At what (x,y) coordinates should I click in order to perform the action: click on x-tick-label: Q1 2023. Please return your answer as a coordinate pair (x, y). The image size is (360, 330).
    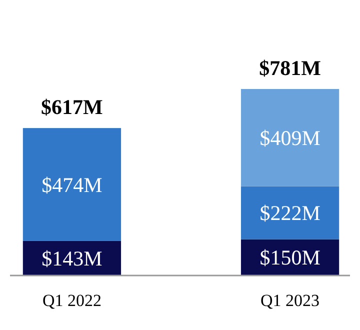
    Looking at the image, I should click on (290, 300).